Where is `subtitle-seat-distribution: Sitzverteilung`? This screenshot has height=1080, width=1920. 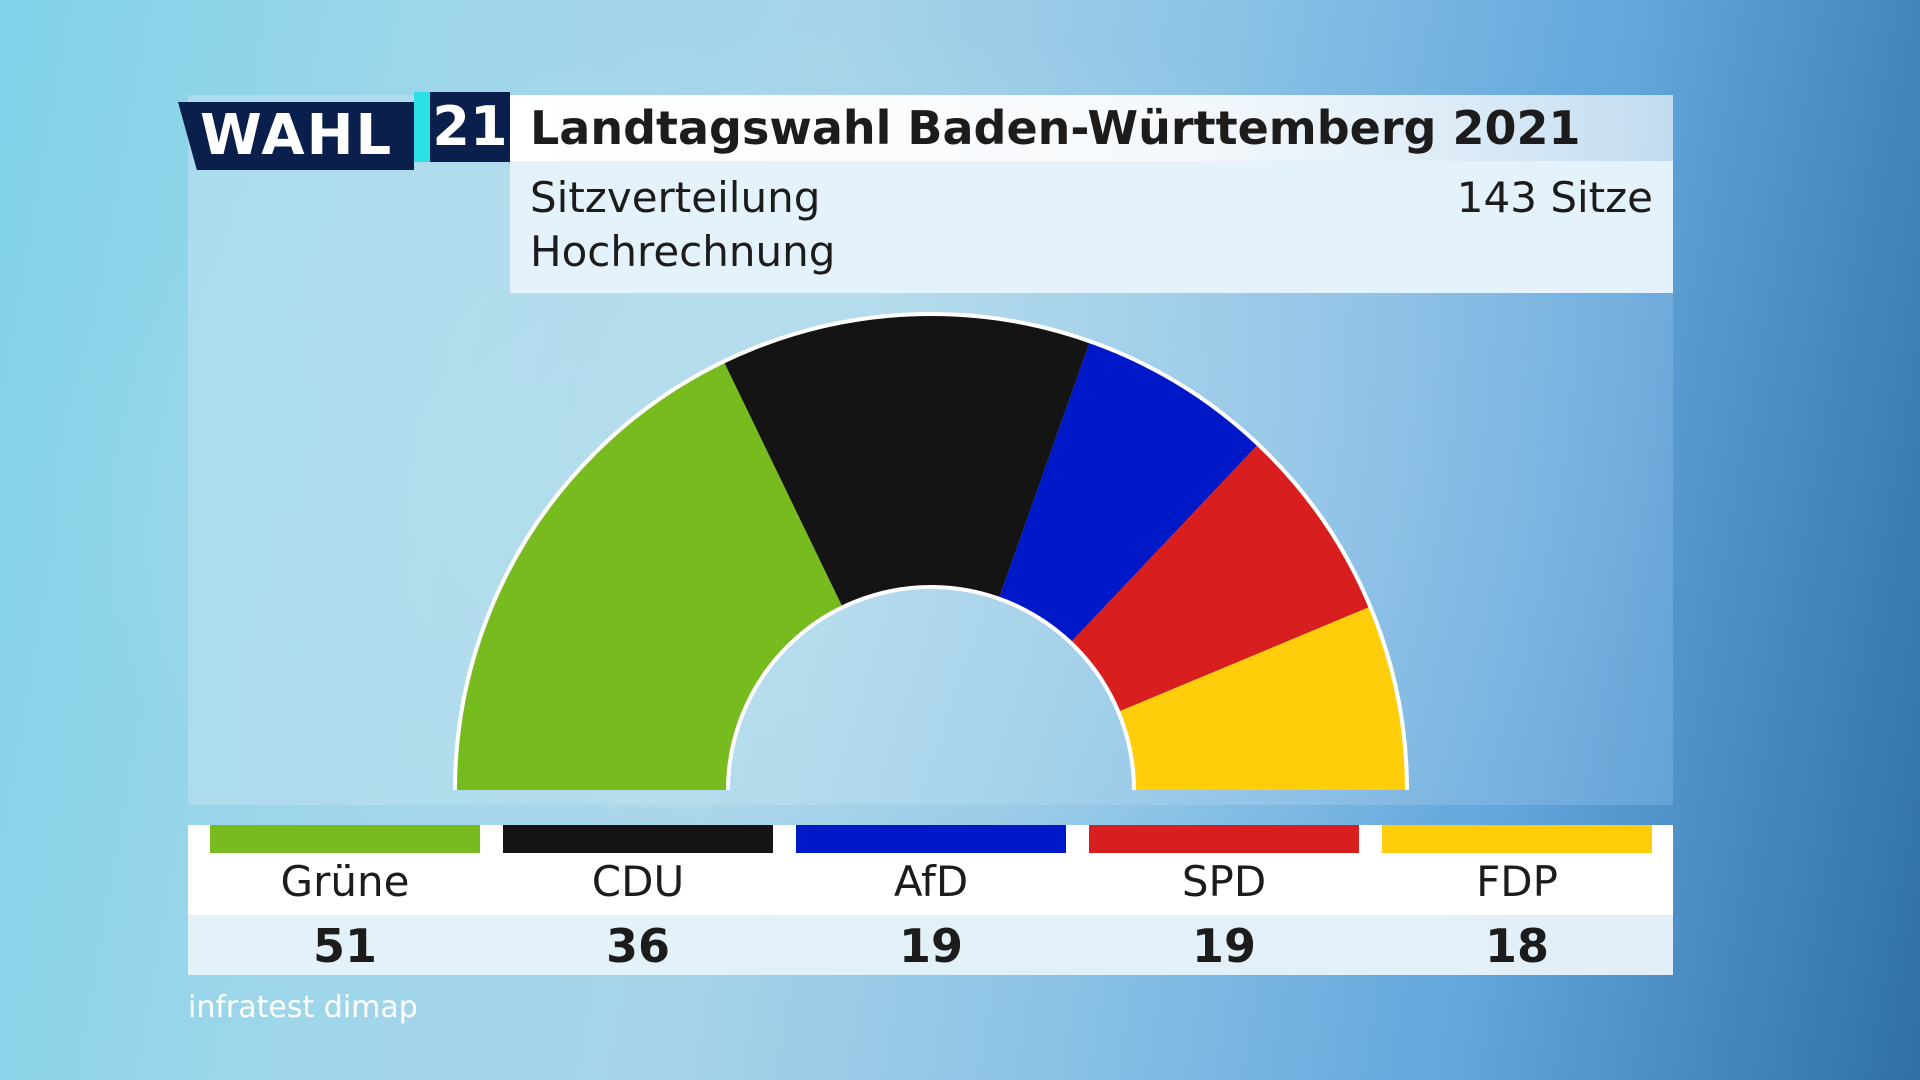
subtitle-seat-distribution: Sitzverteilung is located at coordinates (675, 197).